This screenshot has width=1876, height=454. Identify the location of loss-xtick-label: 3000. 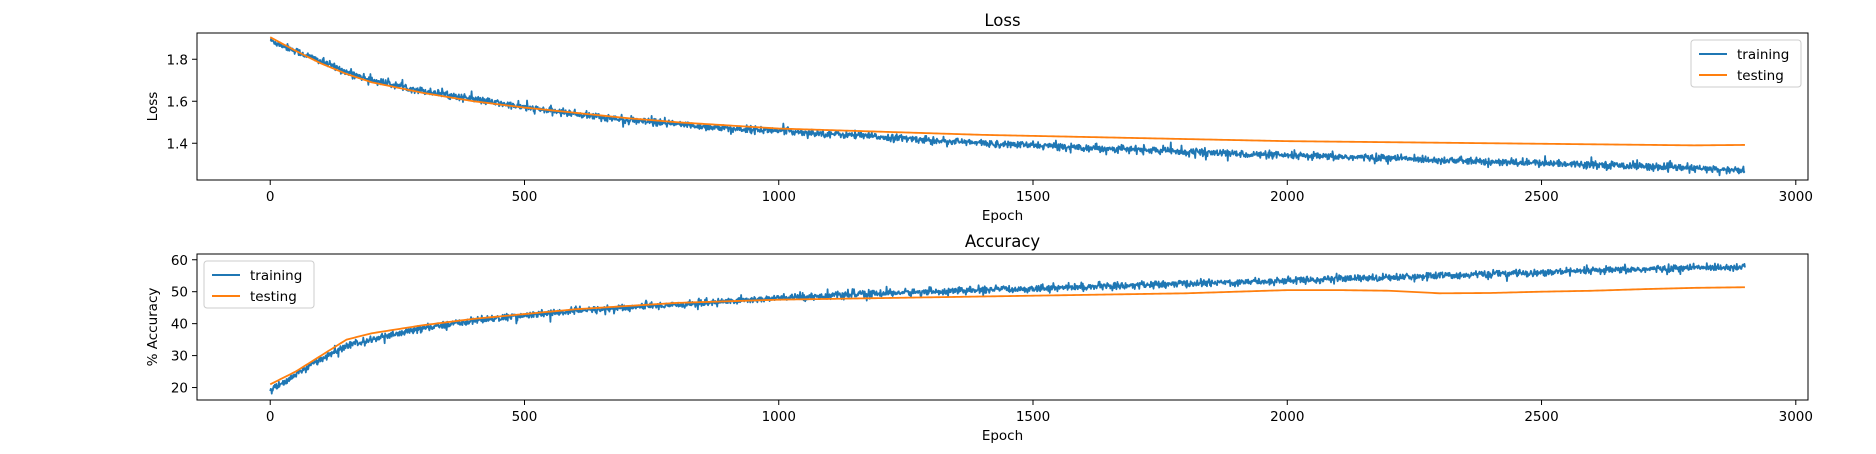
(1796, 197).